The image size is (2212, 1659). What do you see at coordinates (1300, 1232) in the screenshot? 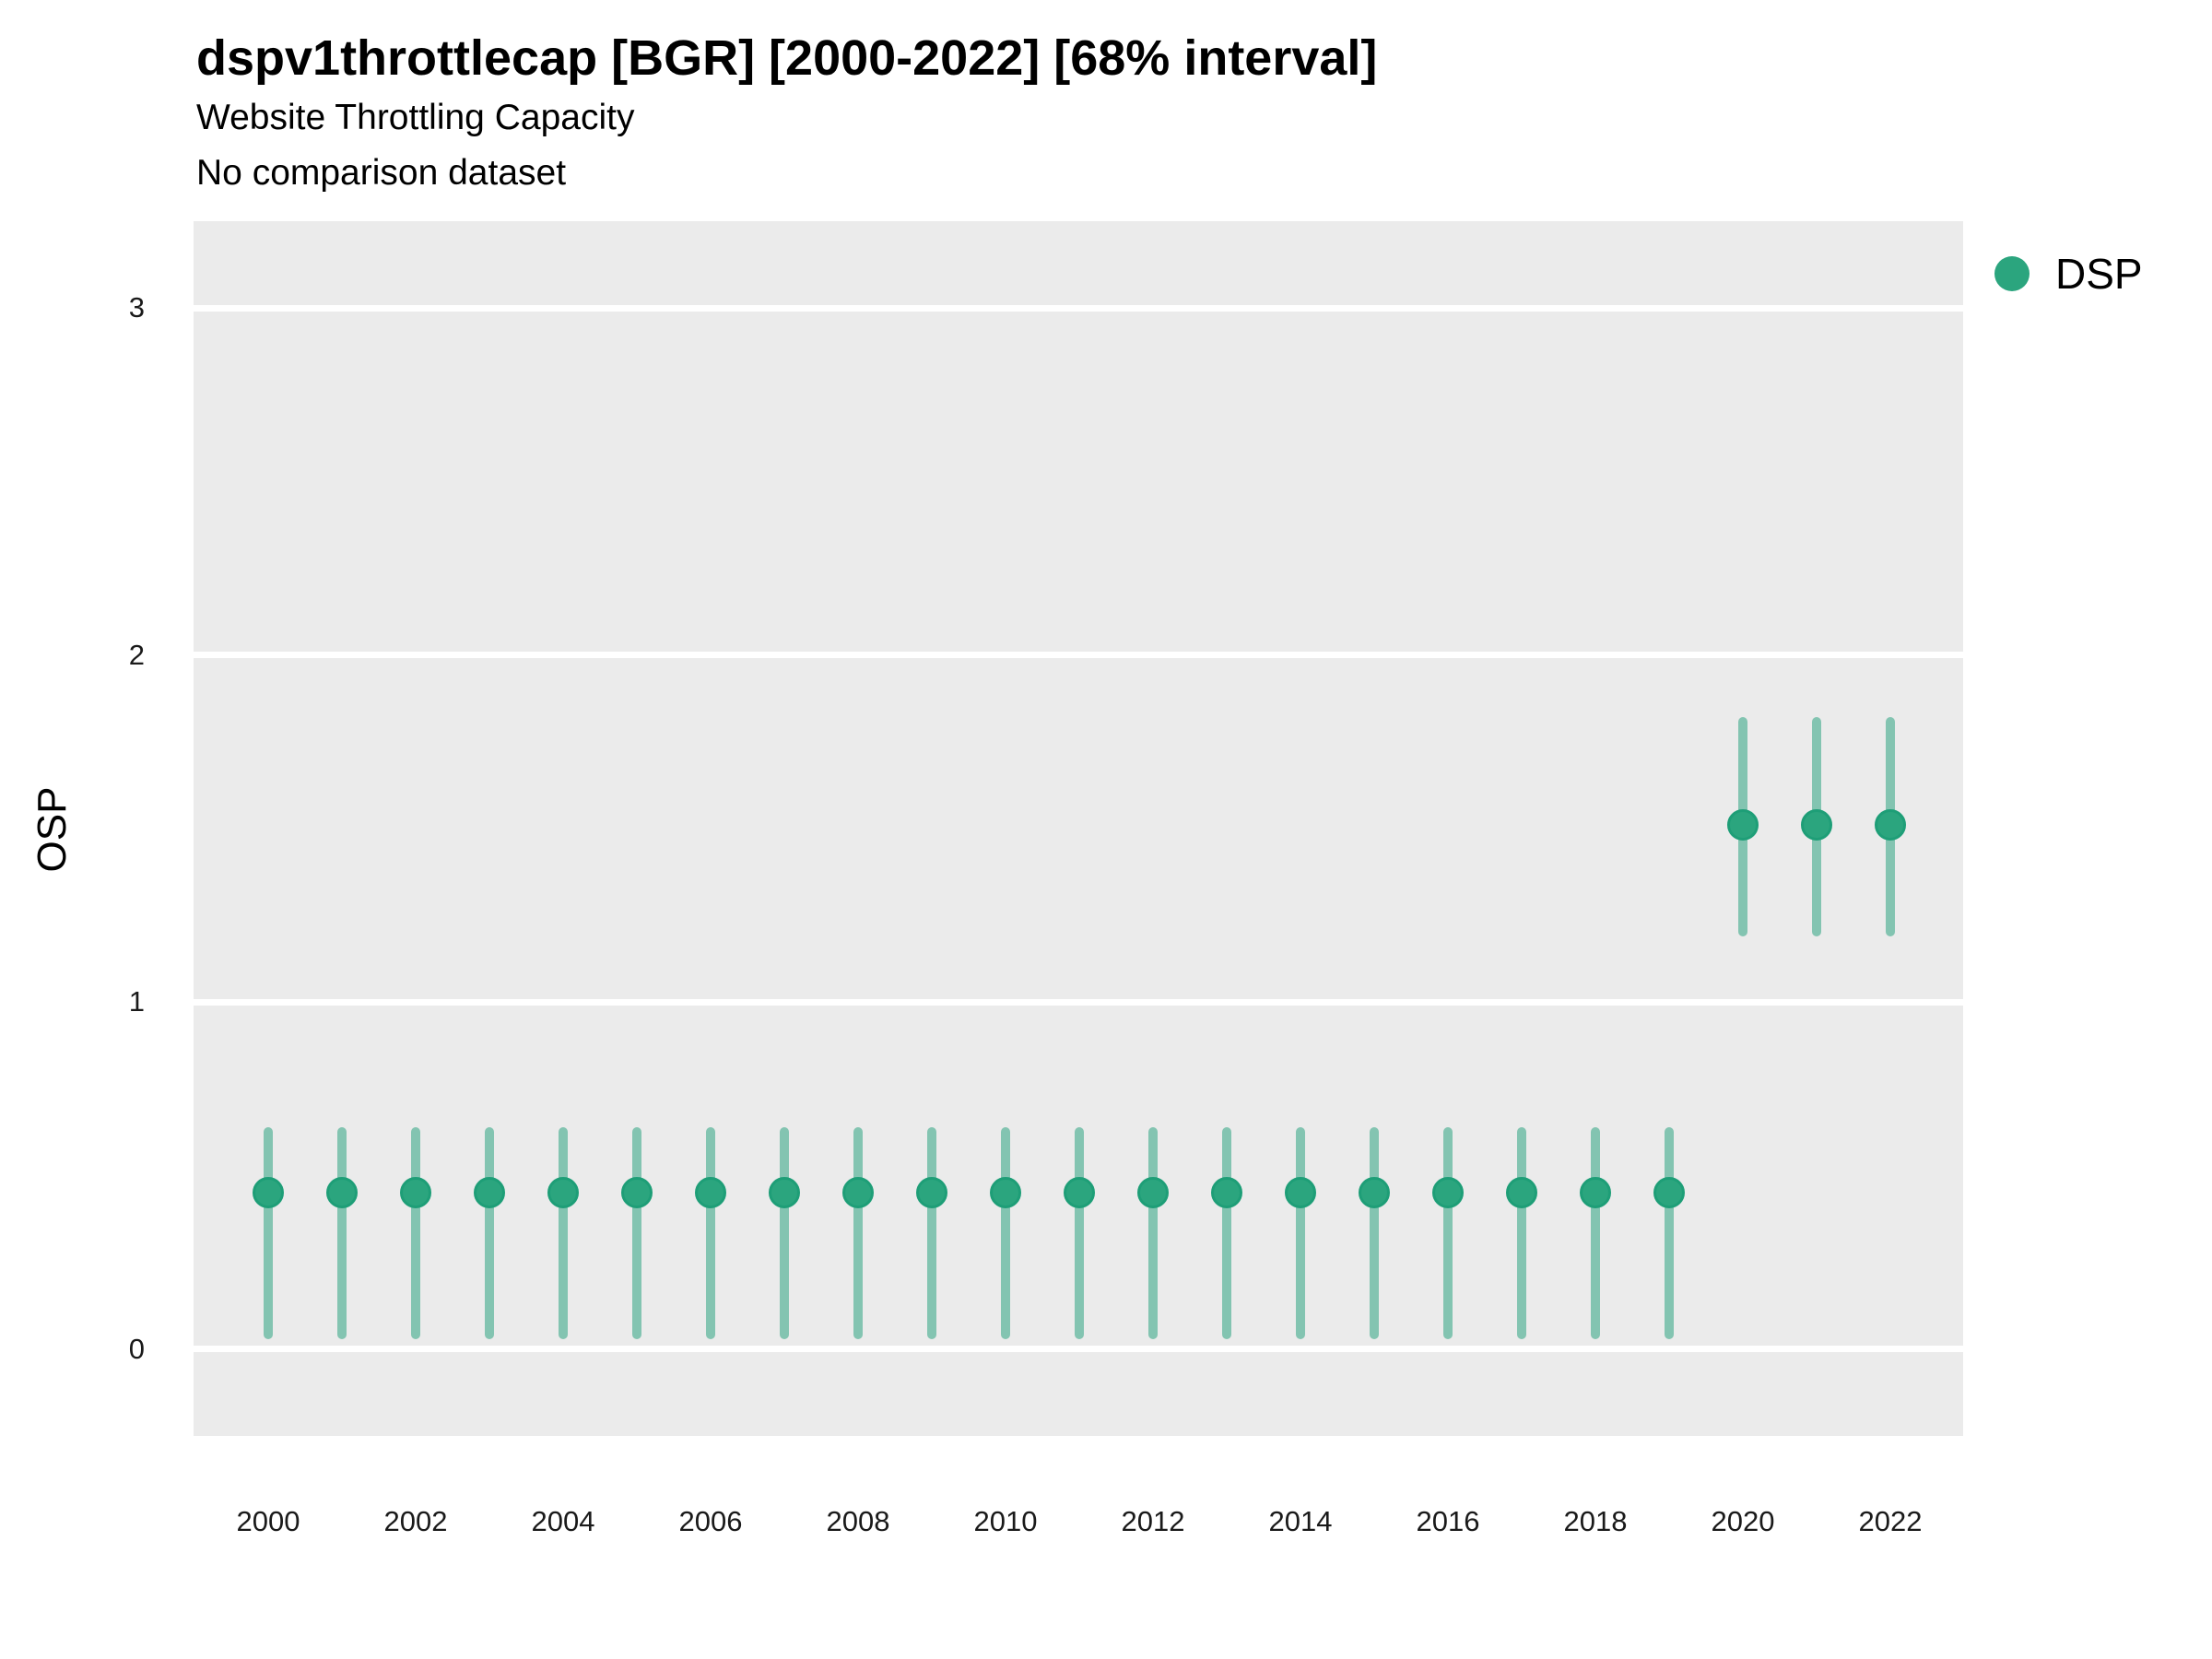
I see `interval-bar-2014` at bounding box center [1300, 1232].